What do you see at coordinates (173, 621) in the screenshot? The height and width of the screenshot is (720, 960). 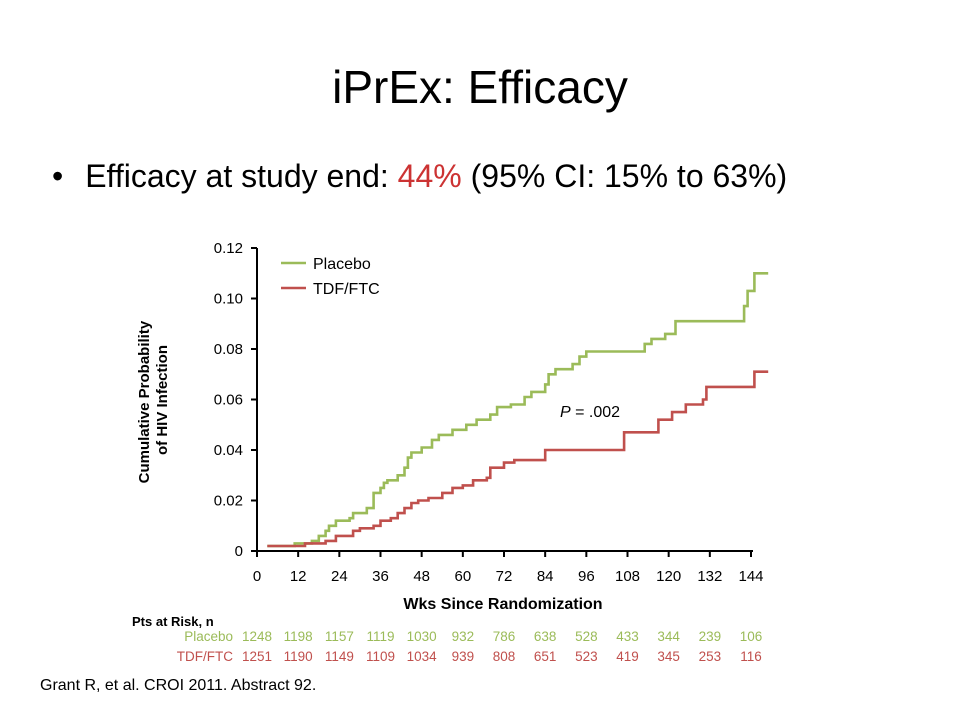 I see `at-risk-header: Pts at Risk, n` at bounding box center [173, 621].